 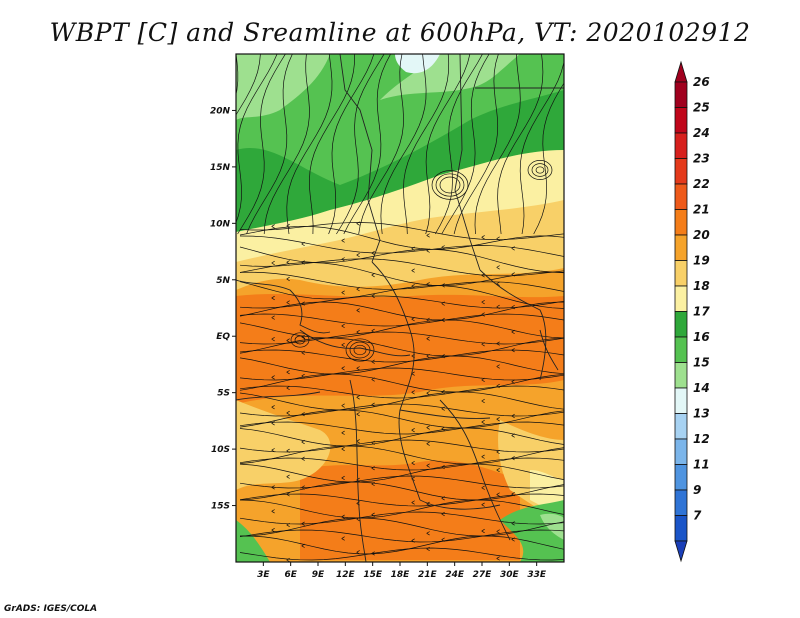 I want to click on lat-tick-label: 15N, so click(x=220, y=168).